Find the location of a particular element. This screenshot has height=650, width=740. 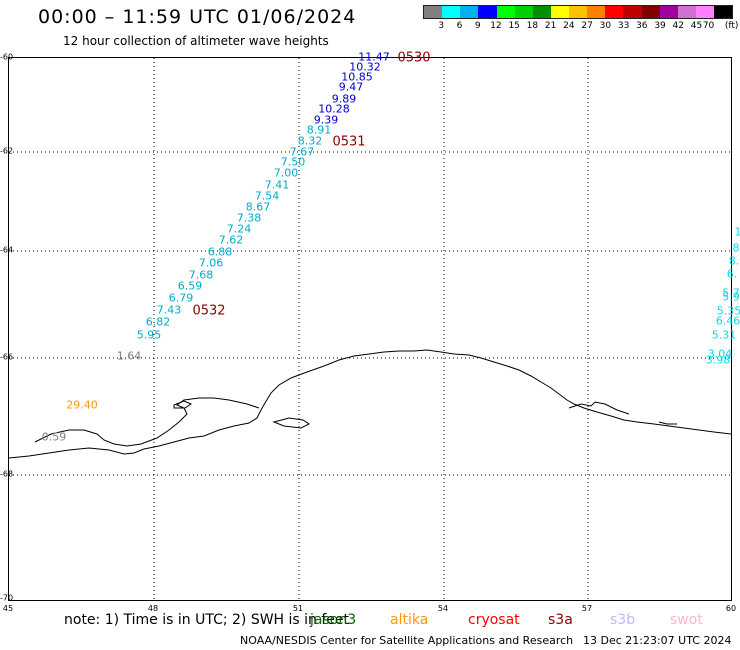

swh-value: 6.88 is located at coordinates (220, 252).